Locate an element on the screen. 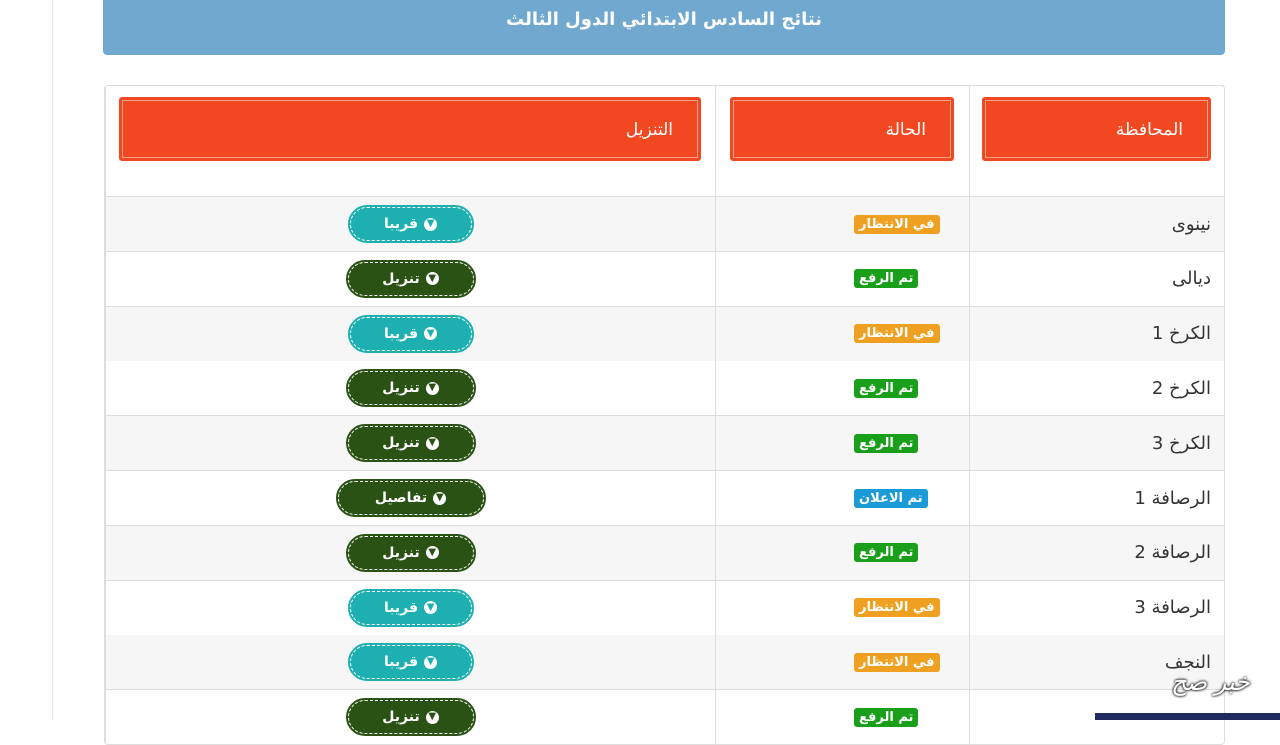 Image resolution: width=1280 pixels, height=745 pixels. column-header: المحافظة is located at coordinates (1096, 129).